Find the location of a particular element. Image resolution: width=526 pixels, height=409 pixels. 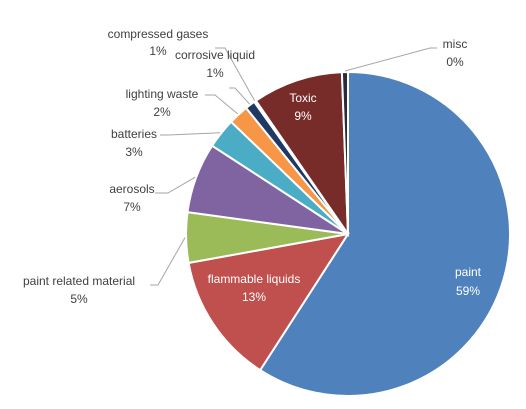

slice-name-batteries: batteries is located at coordinates (134, 134).